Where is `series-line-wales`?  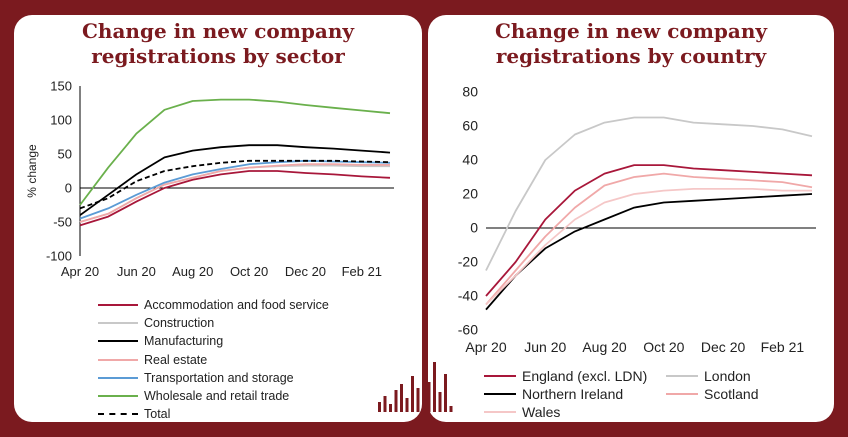 series-line-wales is located at coordinates (648, 246).